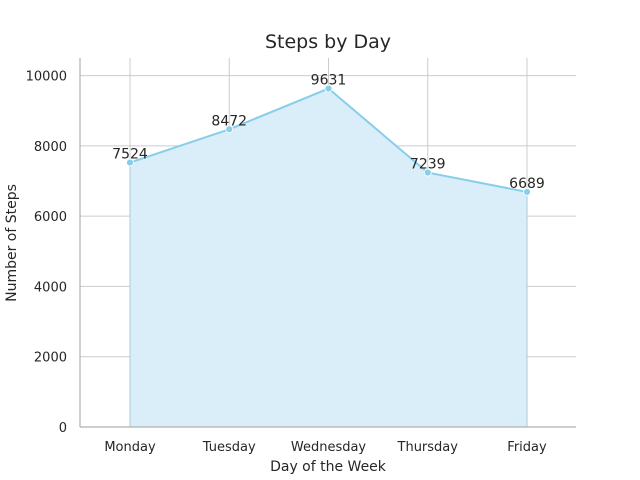  Describe the element at coordinates (527, 447) in the screenshot. I see `x-tick-label: Friday` at that location.